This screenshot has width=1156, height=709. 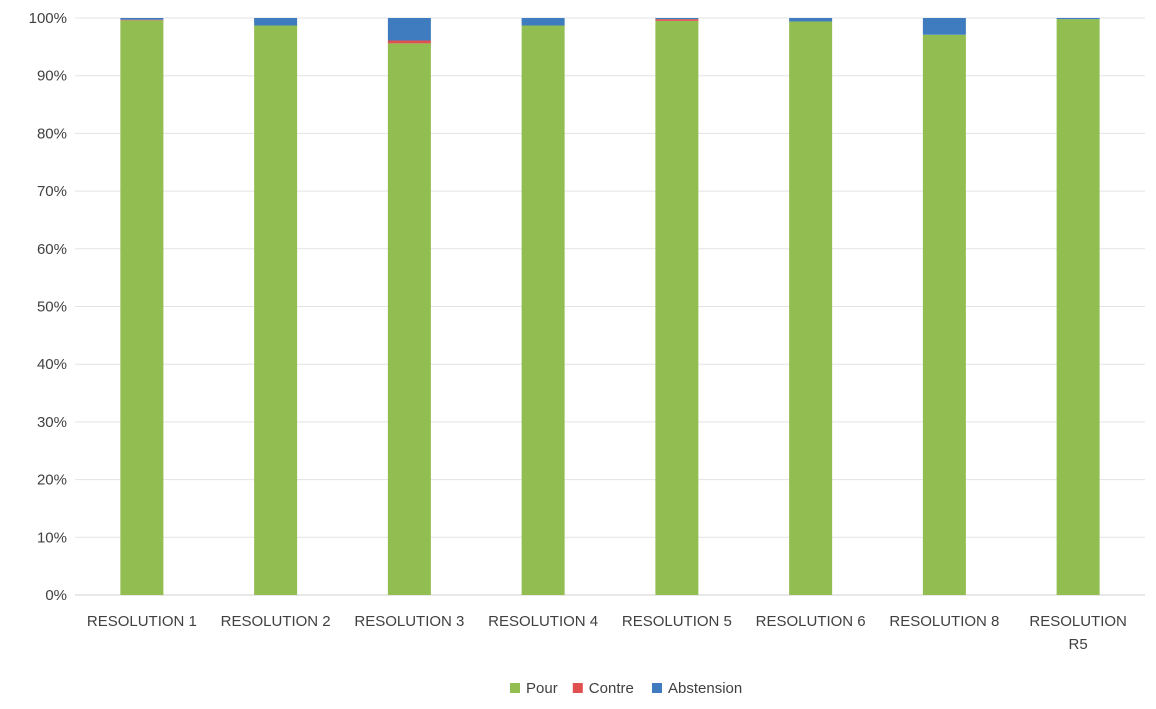 I want to click on y-tick-label: 100%, so click(x=48, y=18).